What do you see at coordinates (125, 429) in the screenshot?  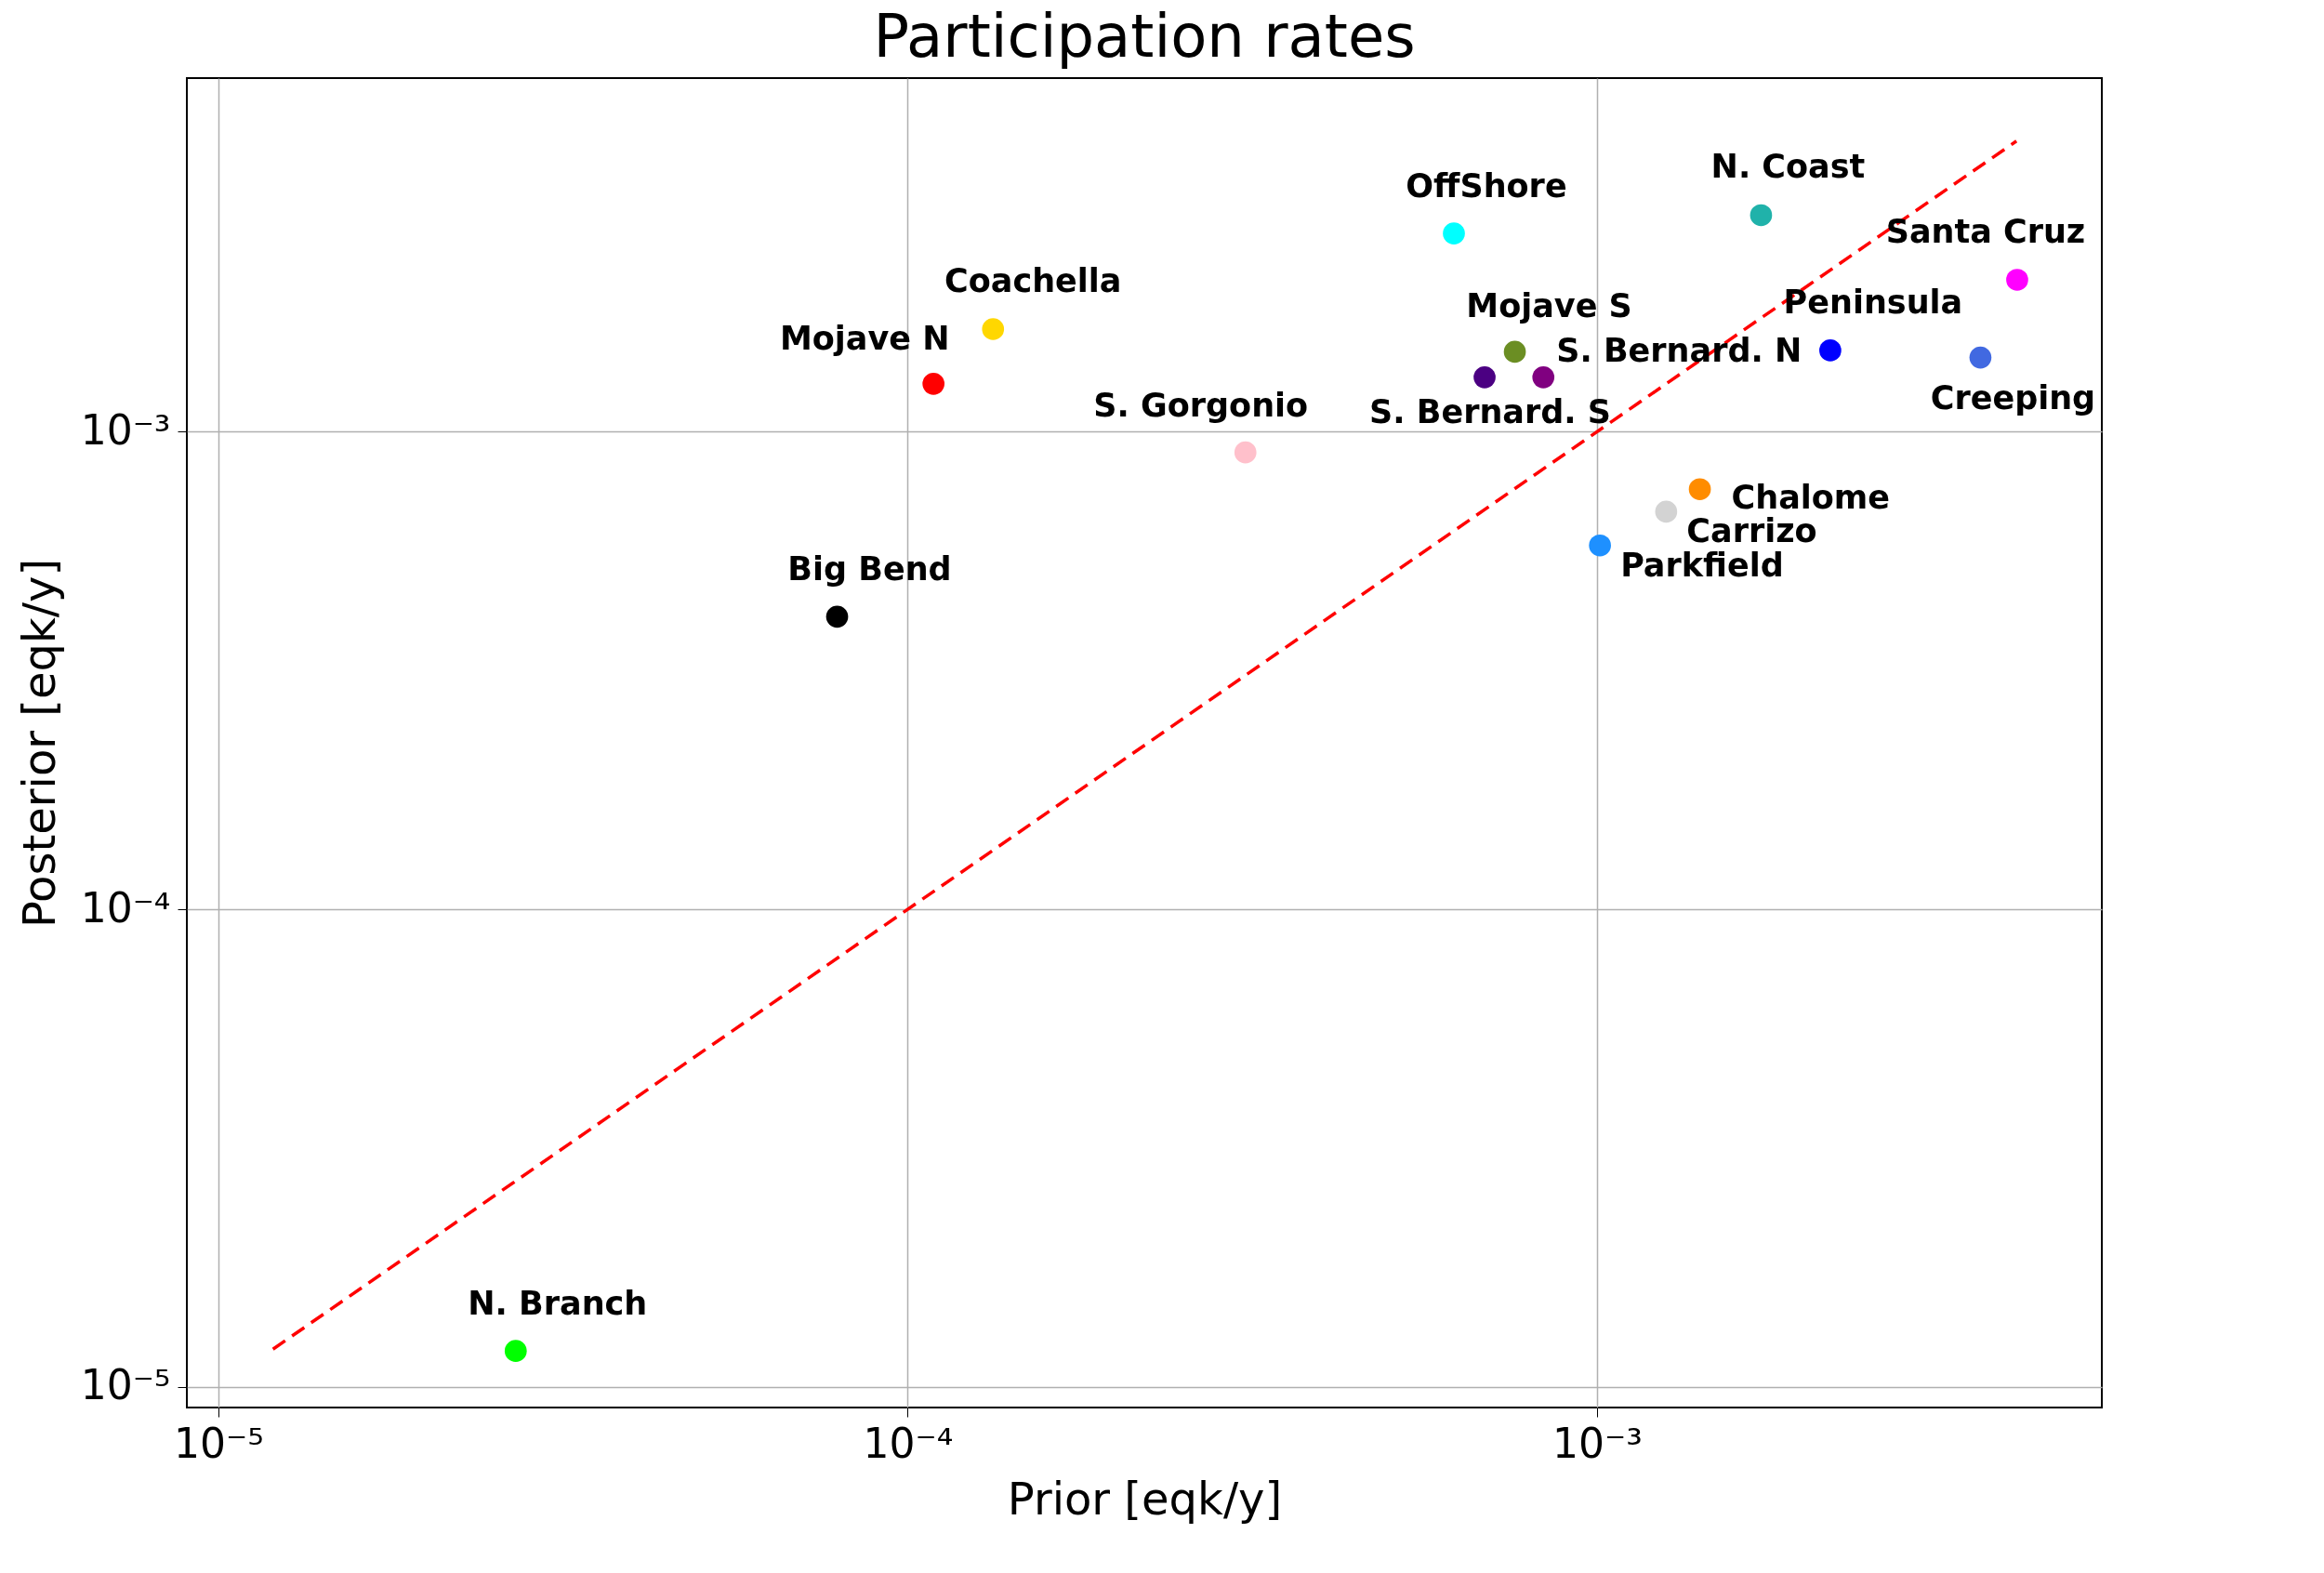 I see `y-tick-label: 10⁻³` at bounding box center [125, 429].